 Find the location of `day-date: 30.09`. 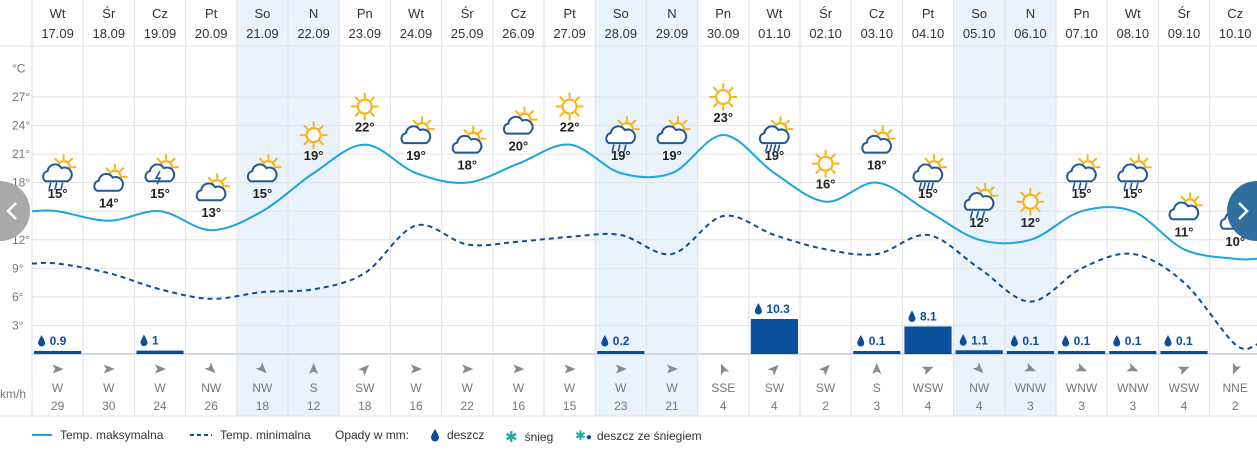

day-date: 30.09 is located at coordinates (723, 33).